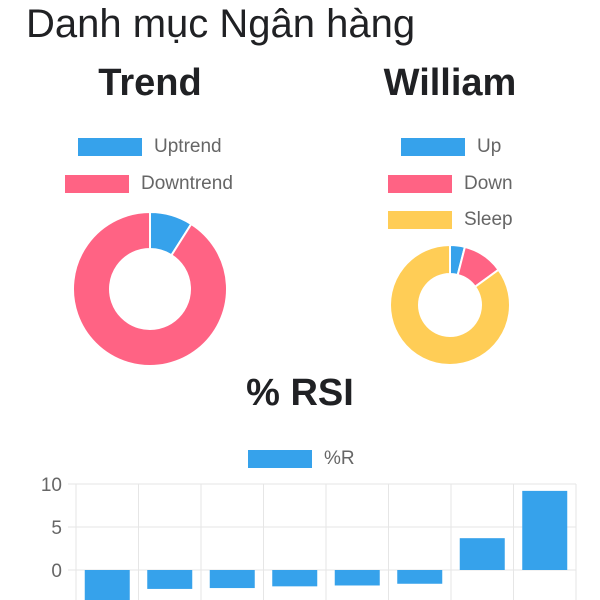  Describe the element at coordinates (150, 83) in the screenshot. I see `trend-chart-title: Trend` at that location.